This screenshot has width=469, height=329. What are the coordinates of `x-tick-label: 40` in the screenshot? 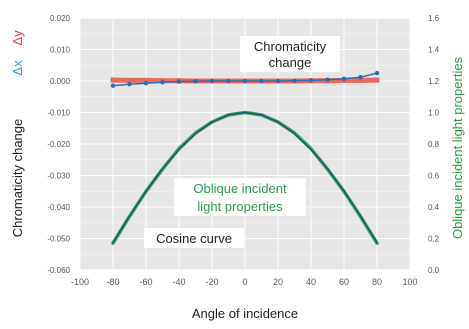 It's located at (311, 282).